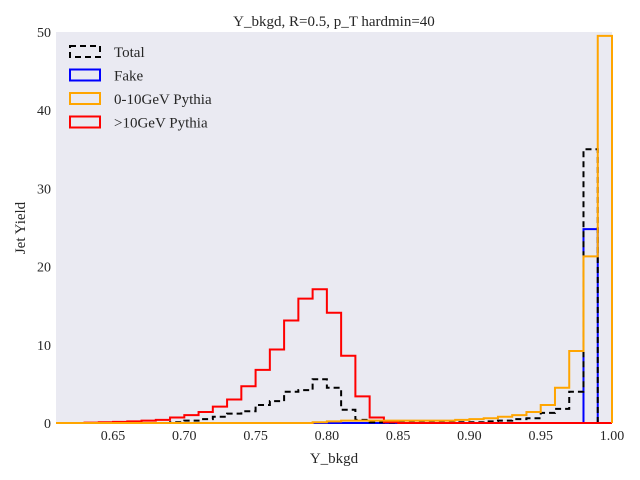 Image resolution: width=640 pixels, height=480 pixels. What do you see at coordinates (612, 436) in the screenshot?
I see `x-tick-label: 1.00` at bounding box center [612, 436].